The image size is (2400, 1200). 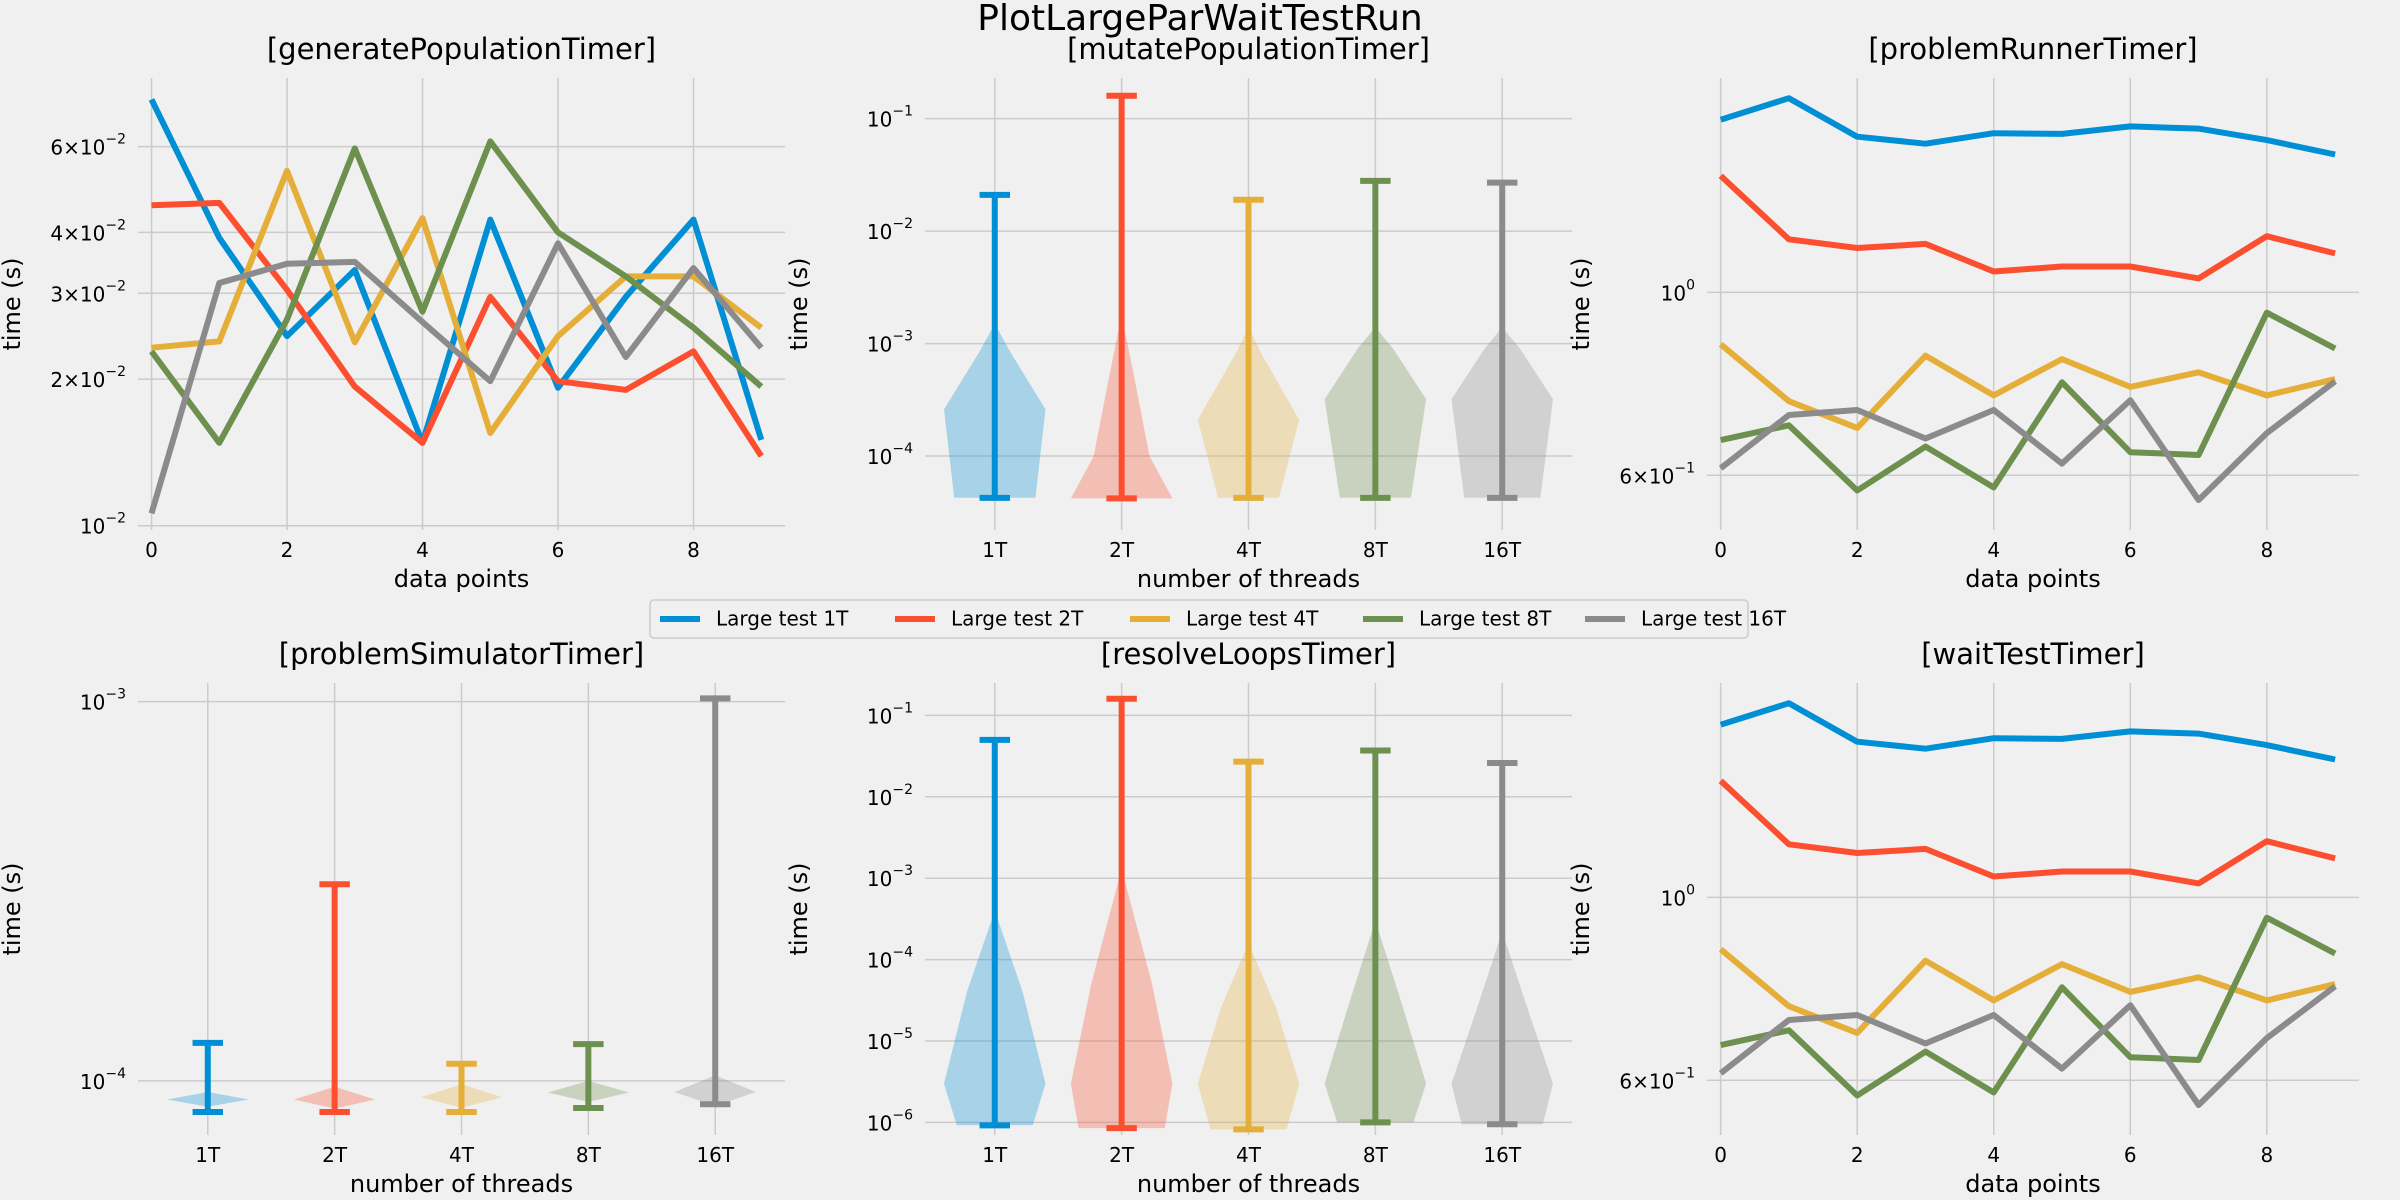 What do you see at coordinates (902, 871) in the screenshot?
I see `y-tick-label-exponent: −3` at bounding box center [902, 871].